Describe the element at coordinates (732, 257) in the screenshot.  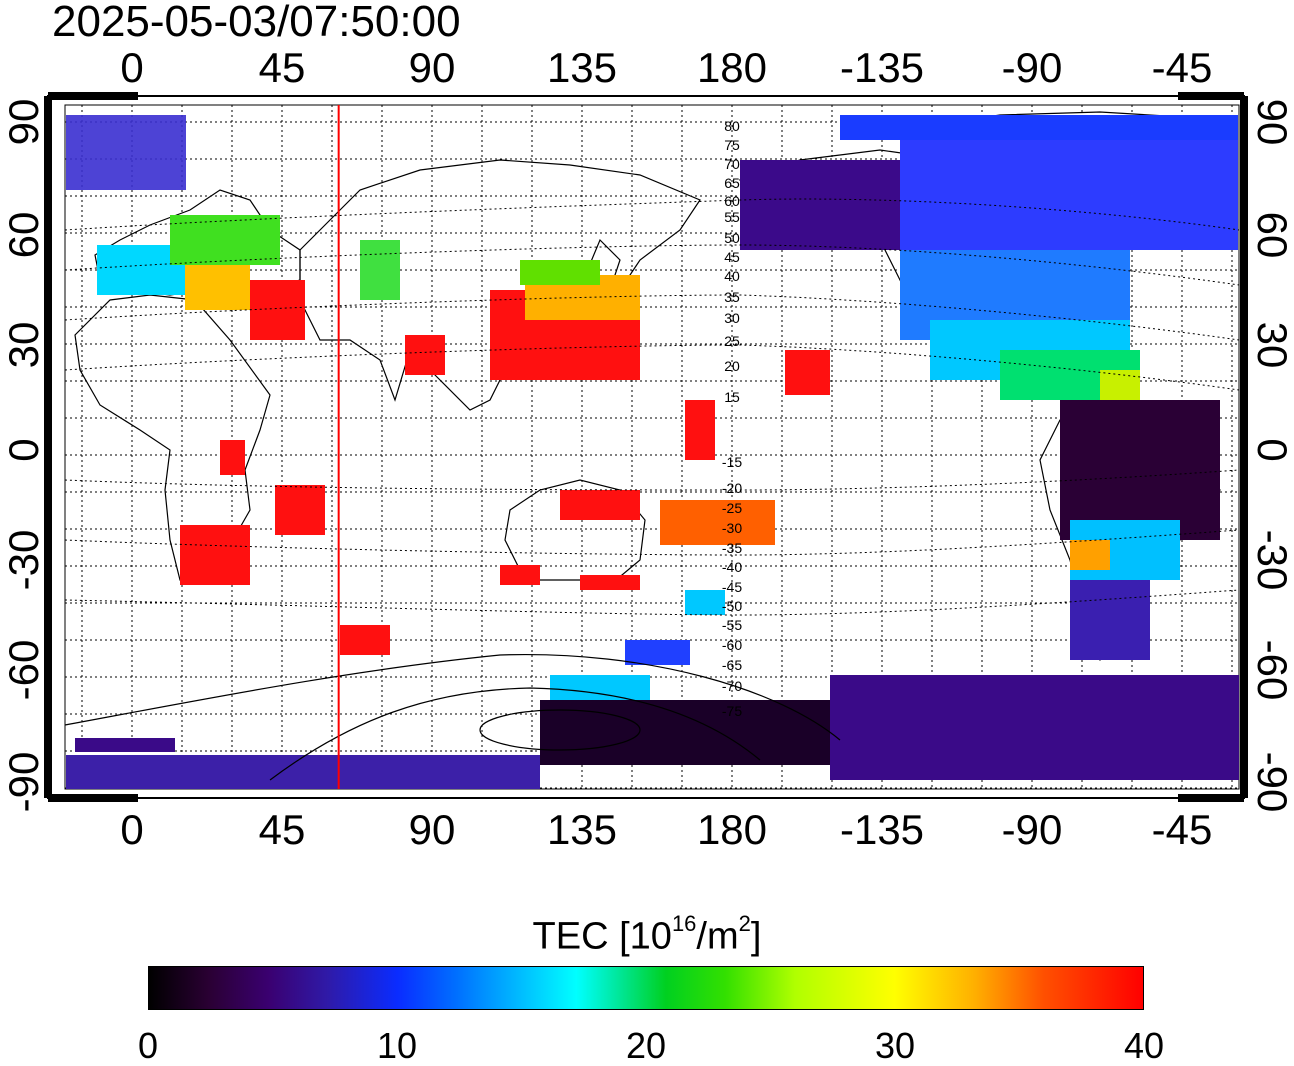
I see `contour-label: 45` at that location.